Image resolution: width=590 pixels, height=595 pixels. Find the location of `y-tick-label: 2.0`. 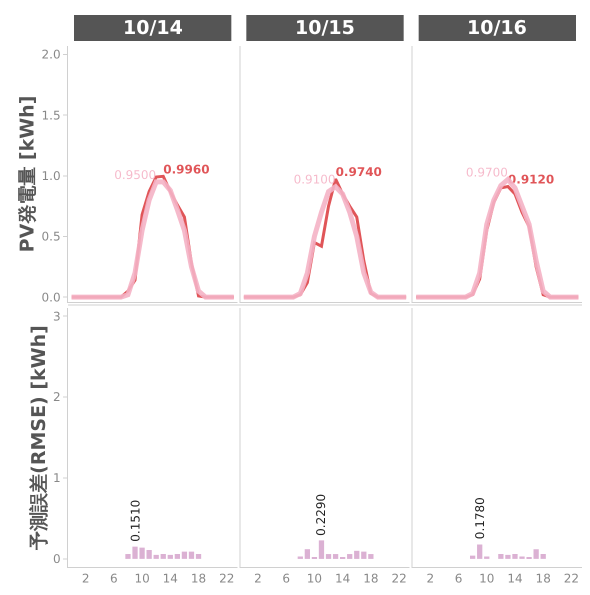

y-tick-label: 2.0 is located at coordinates (51, 55).